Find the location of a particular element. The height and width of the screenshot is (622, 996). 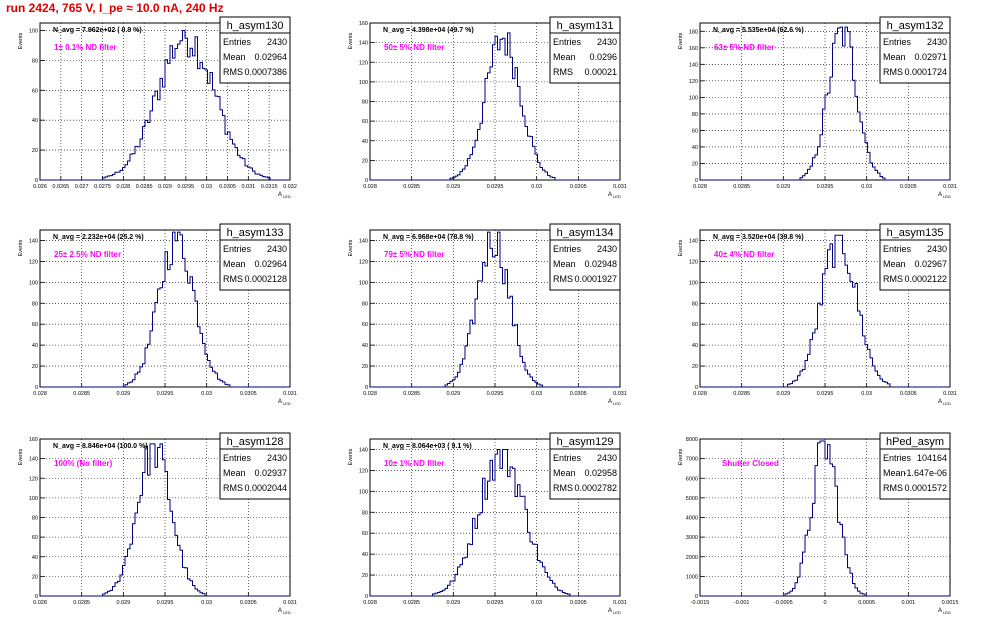

x-tick-label: 0.032 is located at coordinates (290, 187).